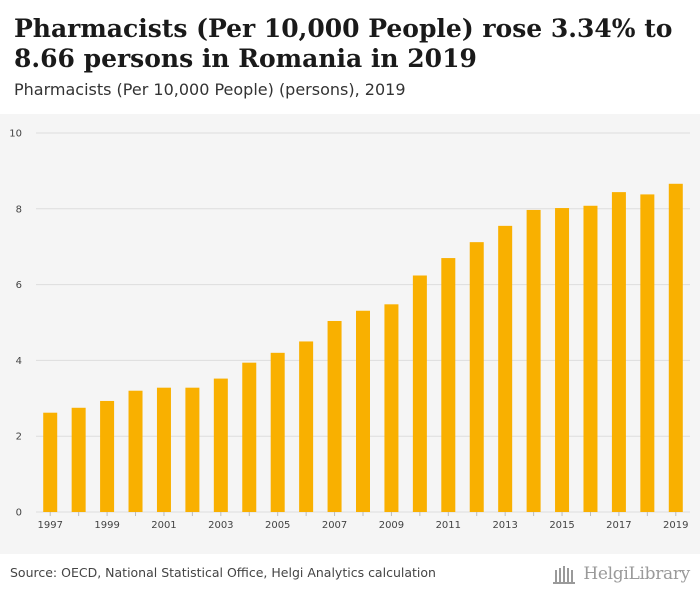 The image size is (700, 596). Describe the element at coordinates (636, 574) in the screenshot. I see `logo-text: HelgiLibrary` at that location.